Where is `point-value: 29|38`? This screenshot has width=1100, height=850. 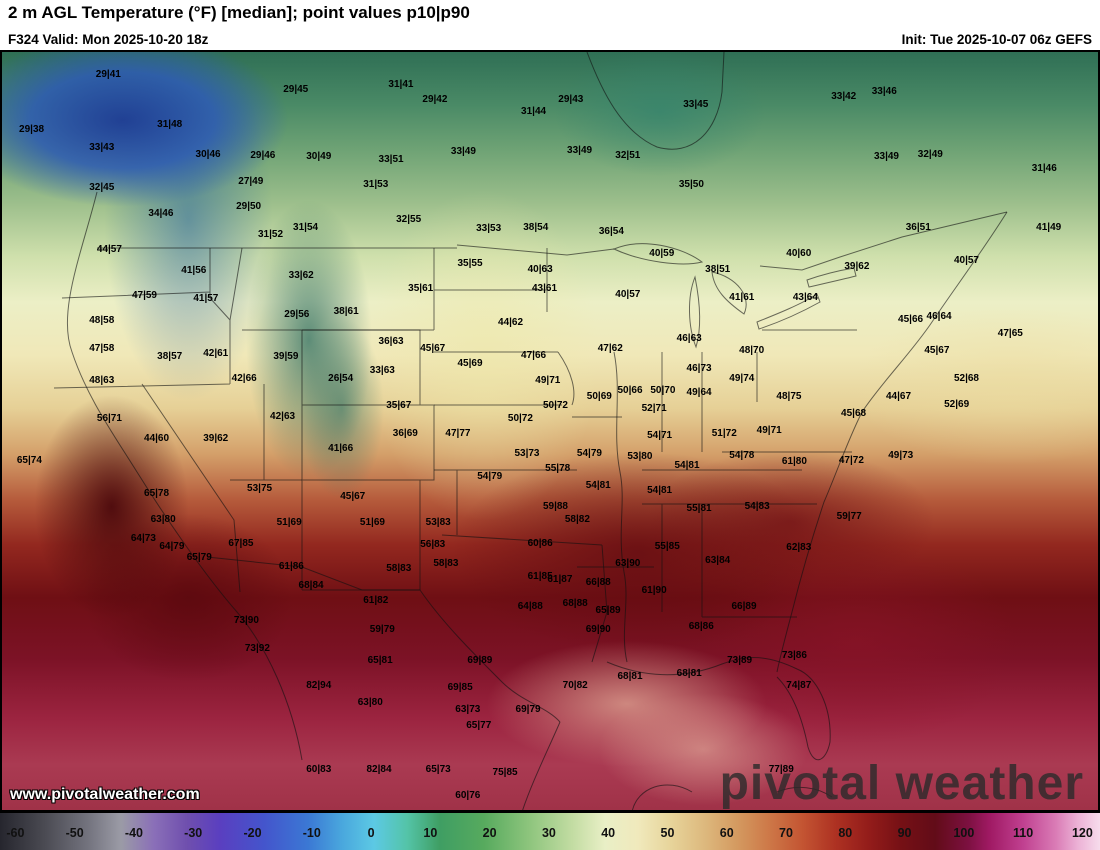 point-value: 29|38 is located at coordinates (32, 130).